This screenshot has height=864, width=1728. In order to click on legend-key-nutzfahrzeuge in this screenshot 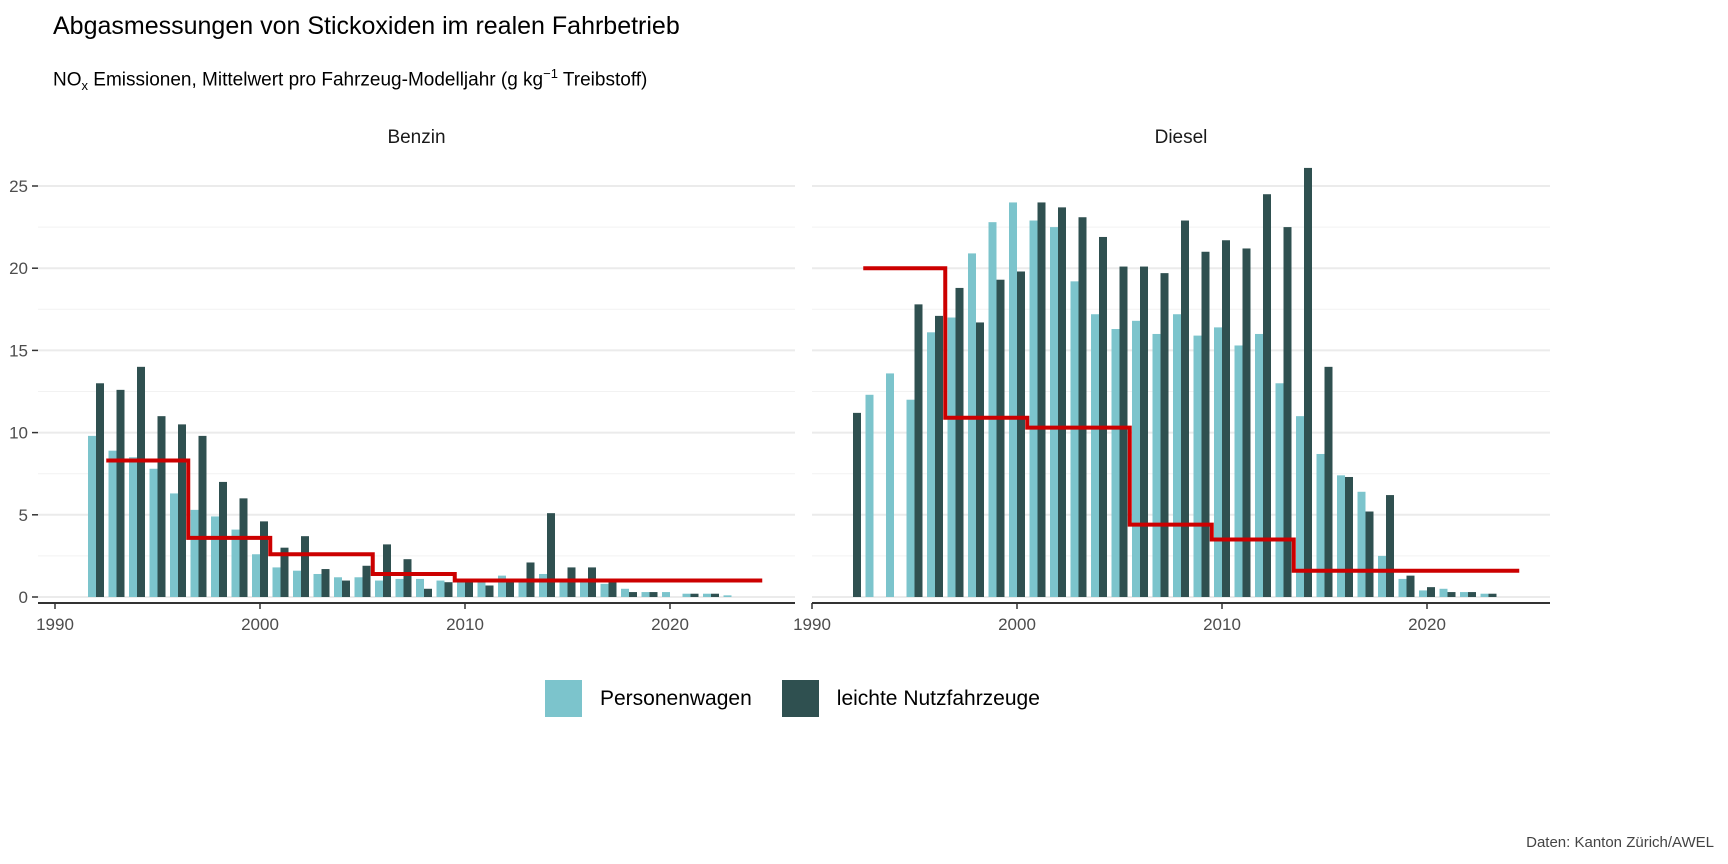, I will do `click(800, 698)`.